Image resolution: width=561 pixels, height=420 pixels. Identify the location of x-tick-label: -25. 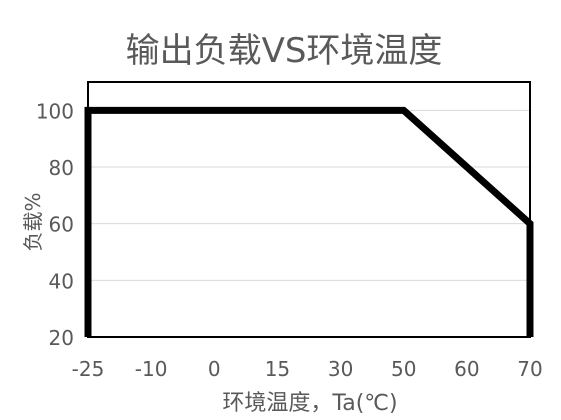
(88, 369).